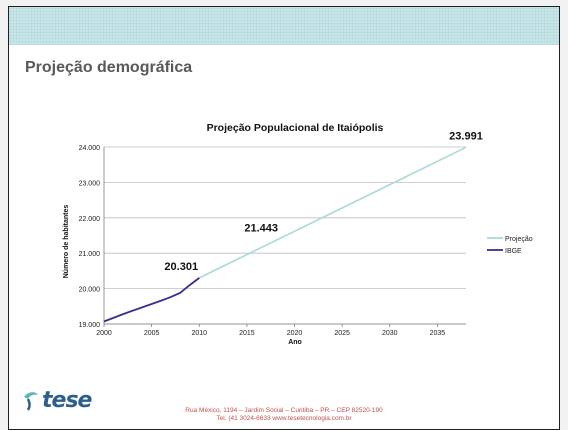 The width and height of the screenshot is (568, 430). What do you see at coordinates (104, 333) in the screenshot?
I see `x-tick-label: 2000` at bounding box center [104, 333].